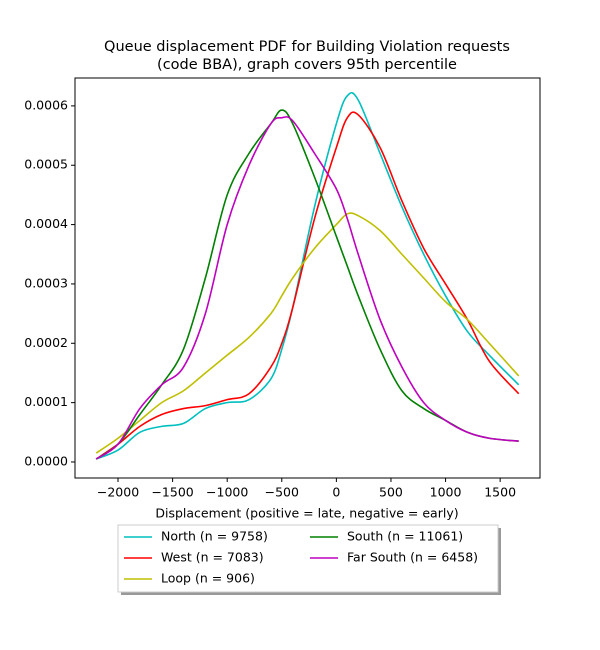 This screenshot has height=650, width=600. Describe the element at coordinates (46, 460) in the screenshot. I see `y-tick-label: 0.0000` at that location.